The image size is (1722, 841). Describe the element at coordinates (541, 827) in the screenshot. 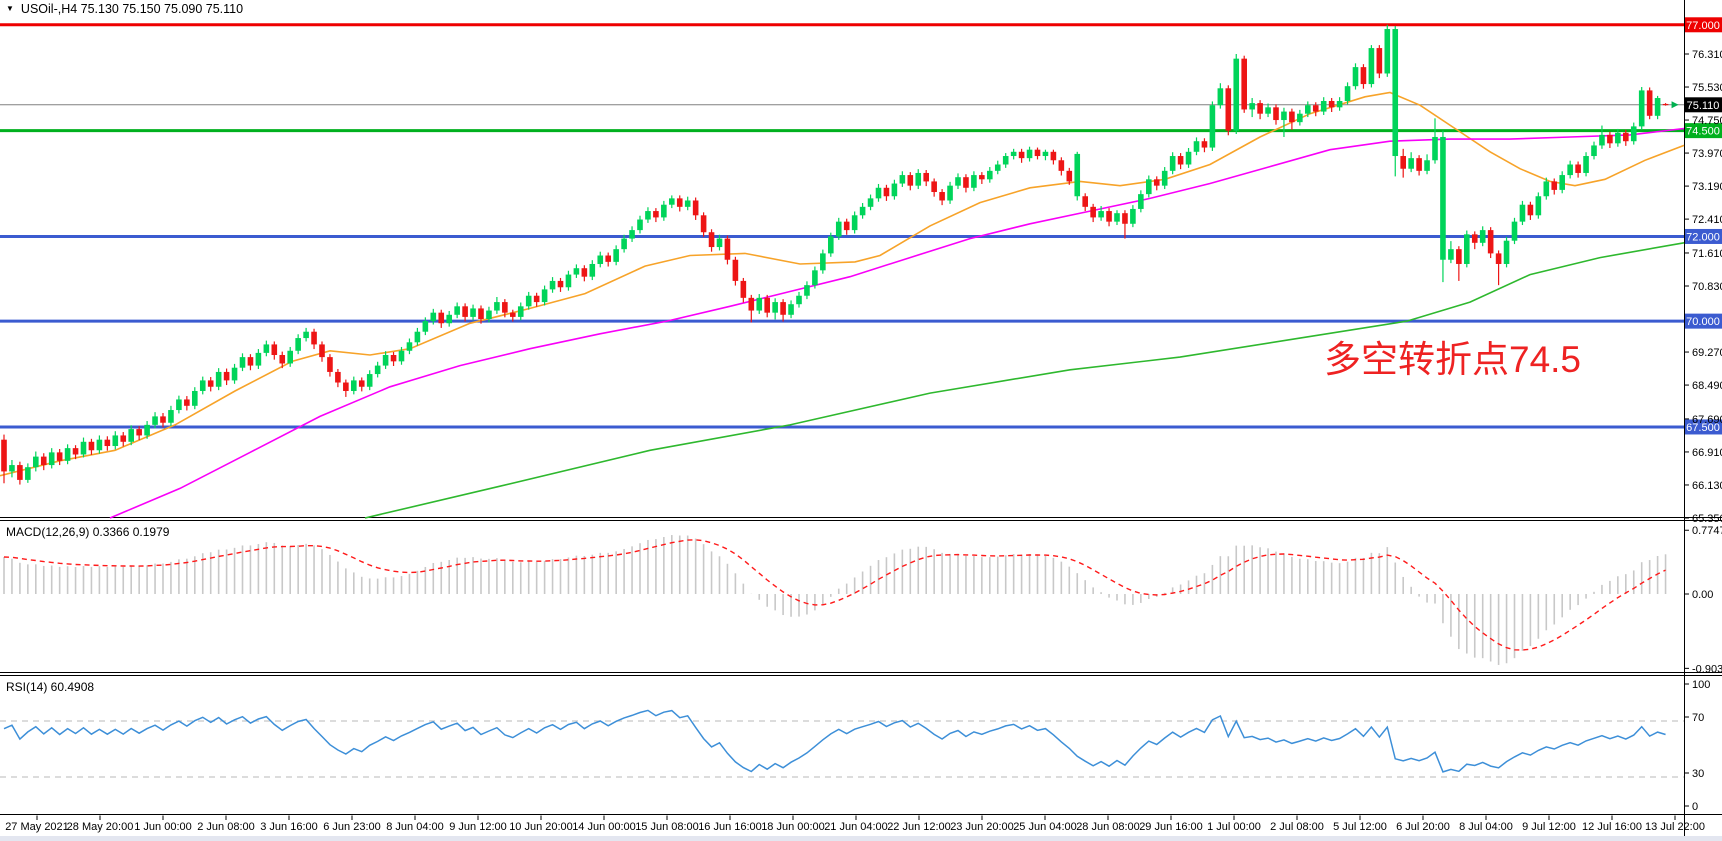

I see `date-axis-label: 10 Jun 20:00` at that location.